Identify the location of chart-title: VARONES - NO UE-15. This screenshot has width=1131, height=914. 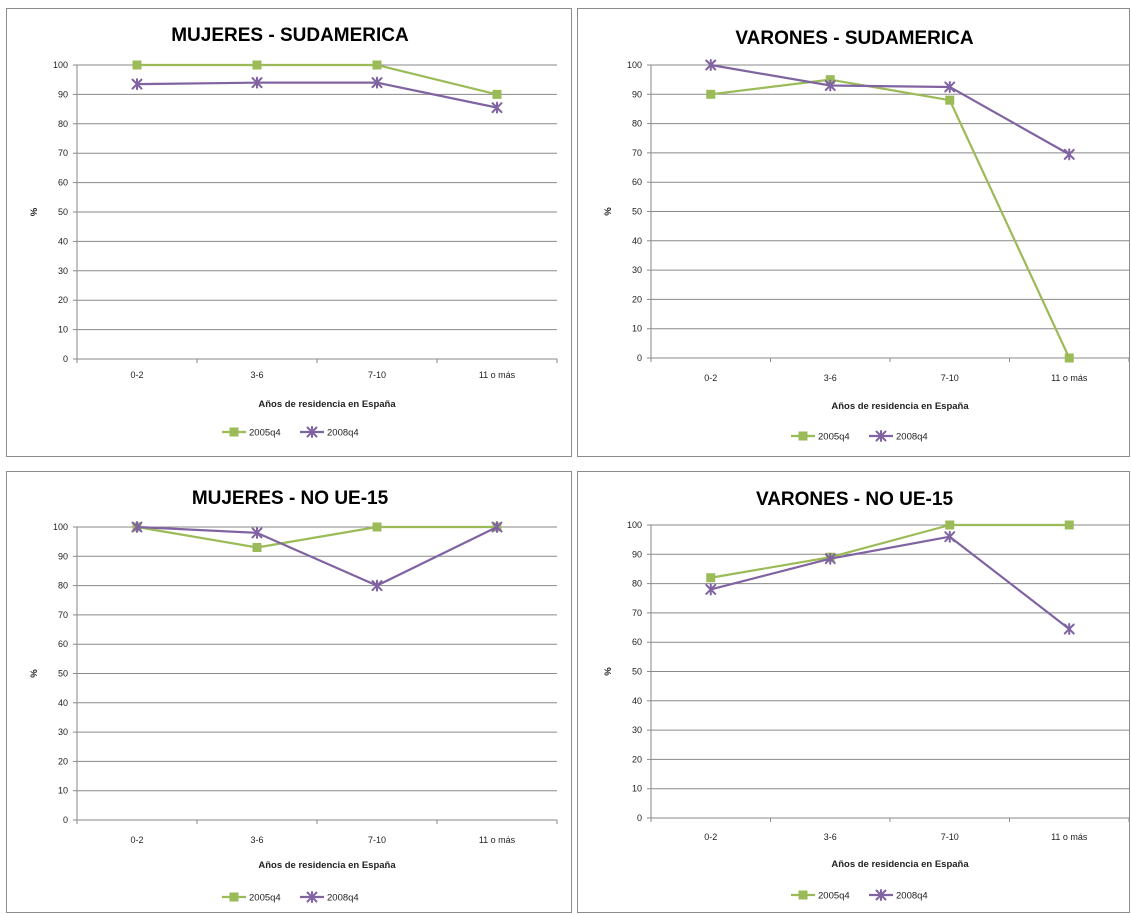
(855, 499).